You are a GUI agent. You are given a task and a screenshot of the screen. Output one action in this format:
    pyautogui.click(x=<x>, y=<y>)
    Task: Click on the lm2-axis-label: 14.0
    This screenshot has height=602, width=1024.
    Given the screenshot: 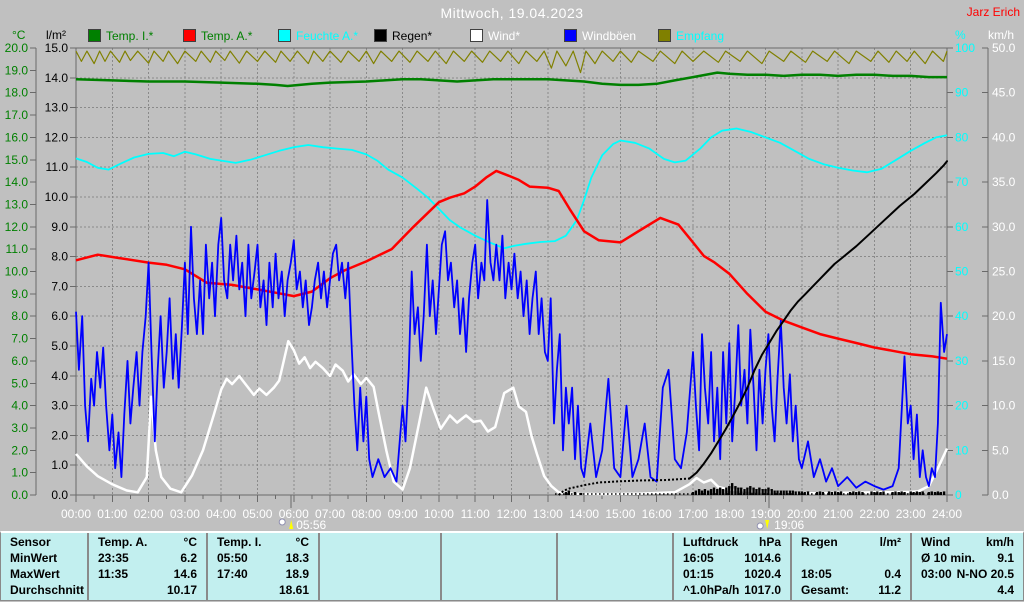 What is the action you would take?
    pyautogui.click(x=57, y=78)
    